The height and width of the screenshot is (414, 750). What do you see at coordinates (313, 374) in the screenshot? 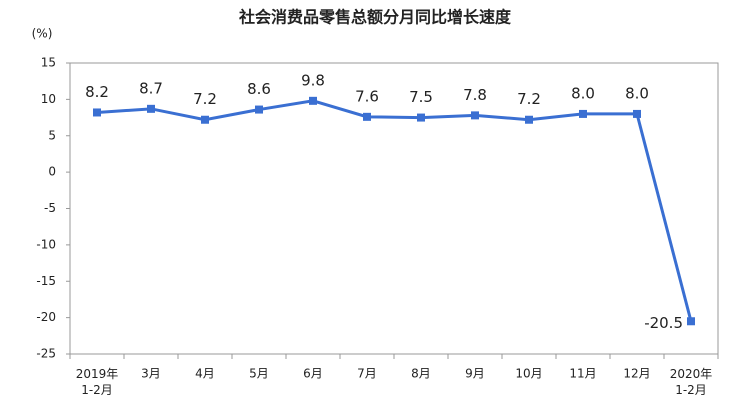
I see `x-tick-label: 6月` at bounding box center [313, 374].